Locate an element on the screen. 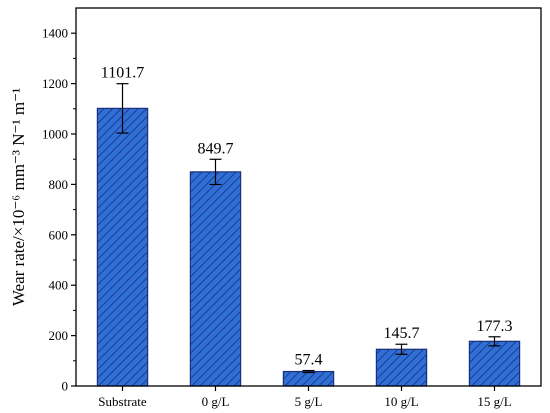 This screenshot has height=413, width=550. data-label: 145.7 is located at coordinates (402, 333).